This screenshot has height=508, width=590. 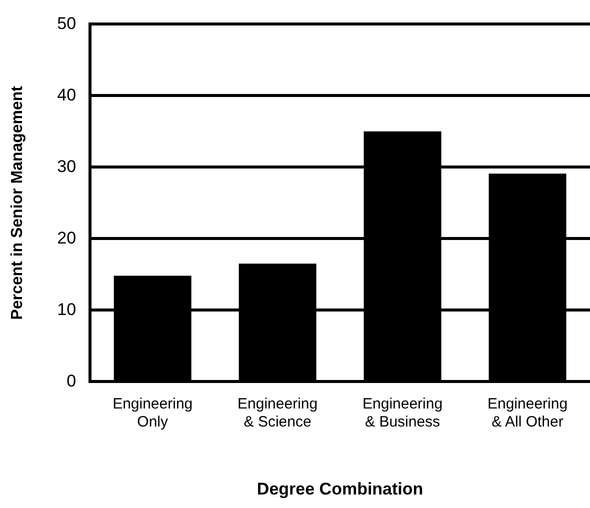 What do you see at coordinates (71, 380) in the screenshot?
I see `y-tick-label: 0` at bounding box center [71, 380].